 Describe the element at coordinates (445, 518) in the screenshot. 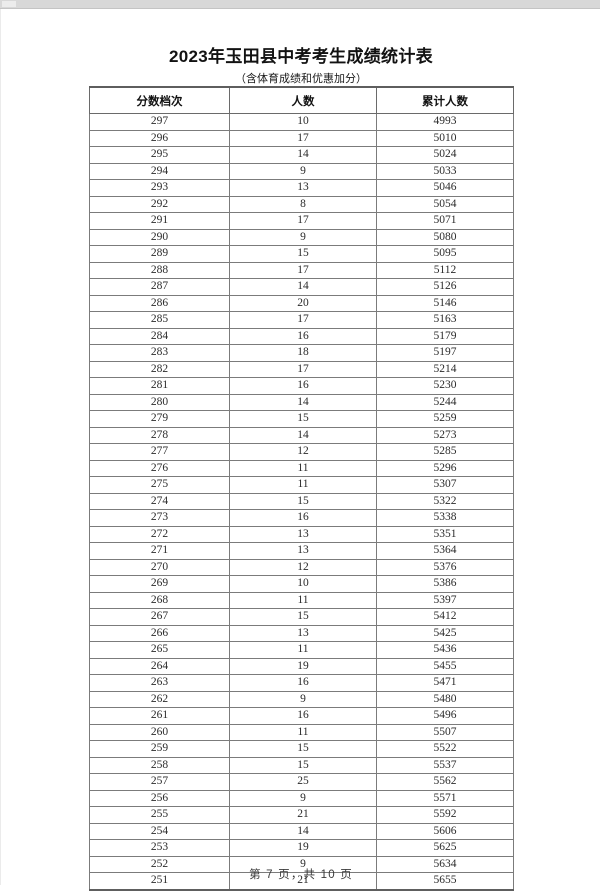

I see `cell-cumulative-count: 5338` at that location.